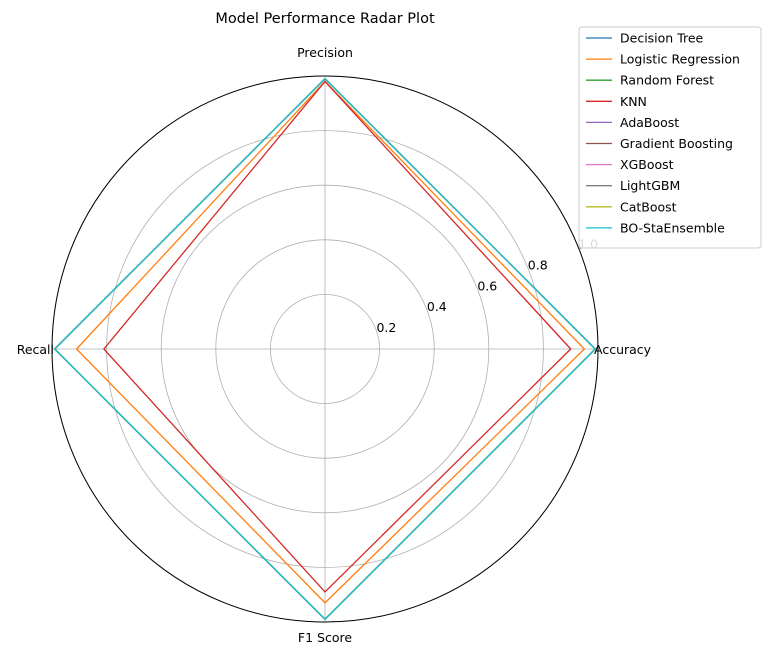  Describe the element at coordinates (633, 101) in the screenshot. I see `legend-label-3: KNN` at that location.